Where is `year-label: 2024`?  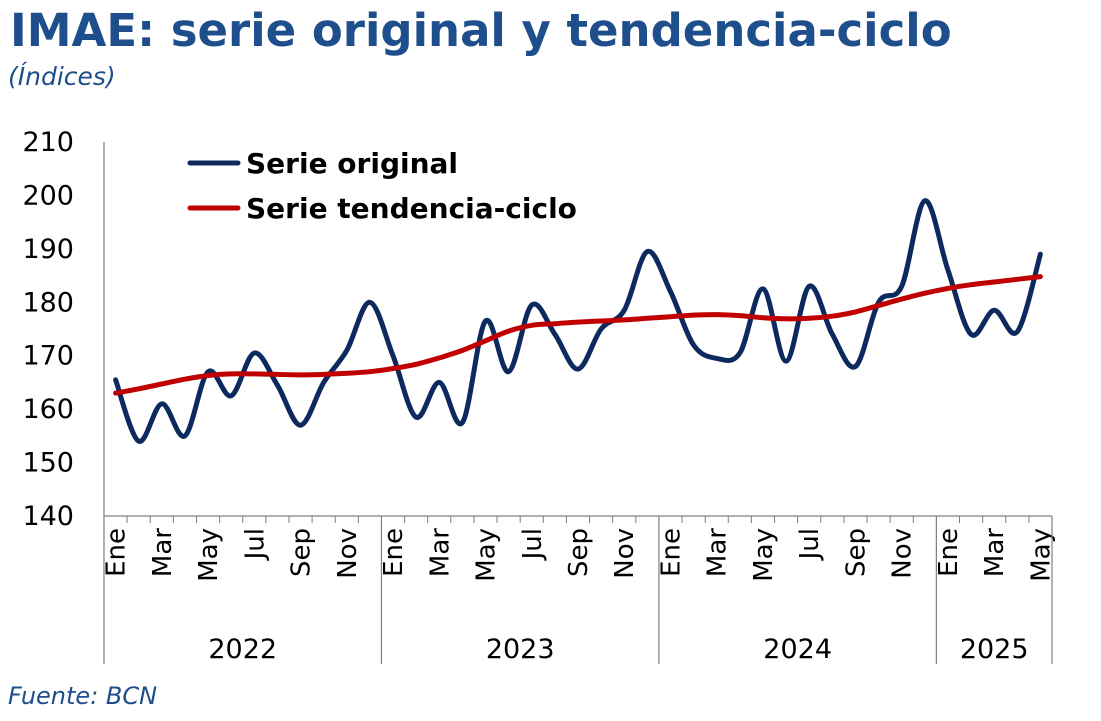
year-label: 2024 is located at coordinates (797, 649).